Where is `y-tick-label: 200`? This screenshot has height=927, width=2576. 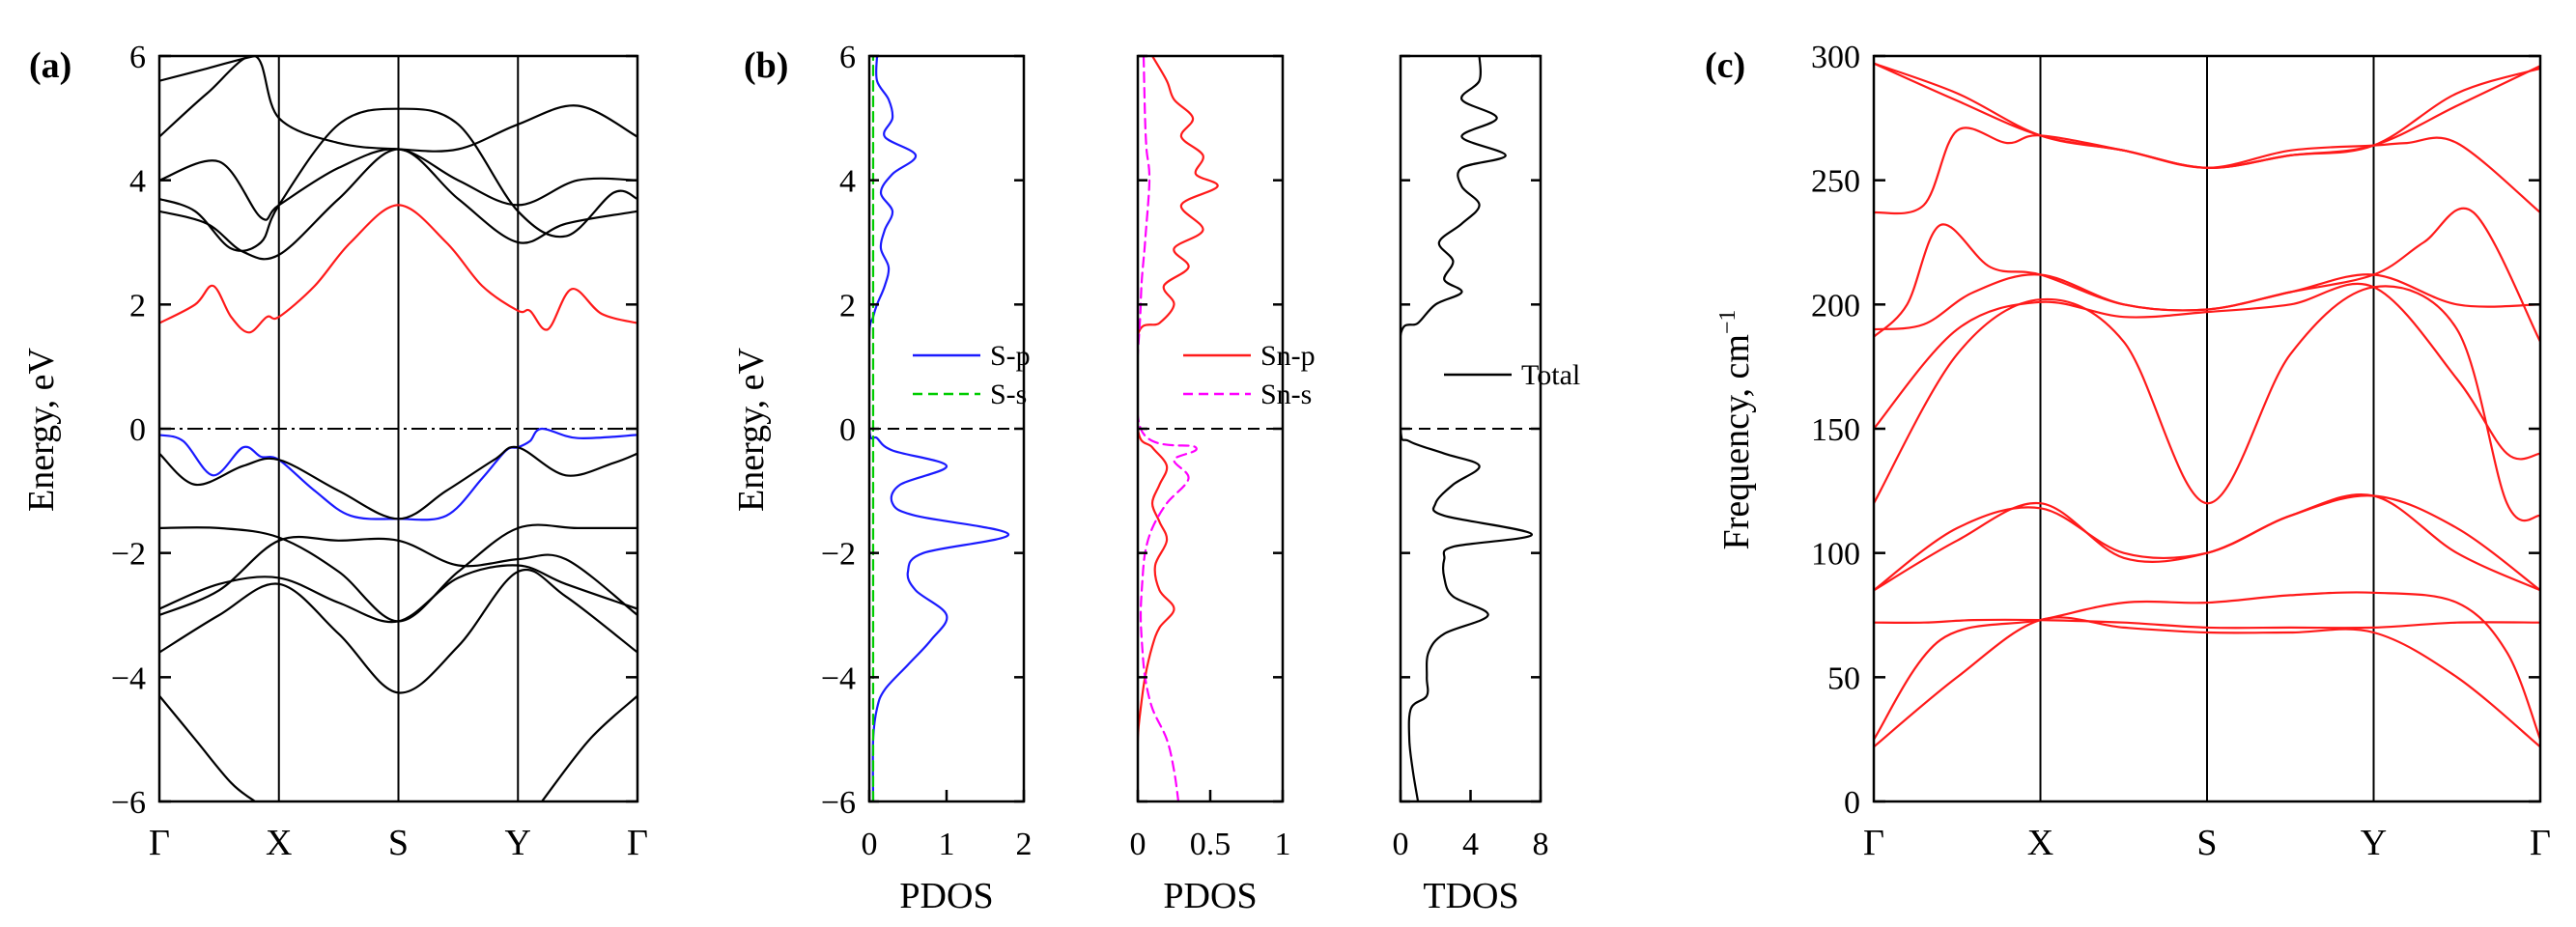 y-tick-label: 200 is located at coordinates (1835, 305).